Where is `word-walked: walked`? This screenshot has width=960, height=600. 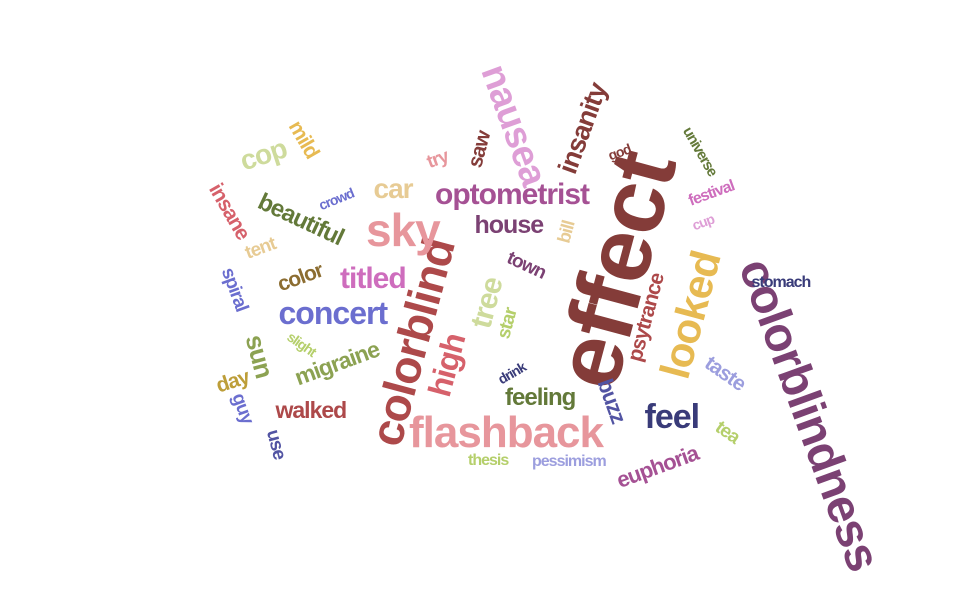
word-walked: walked is located at coordinates (311, 409).